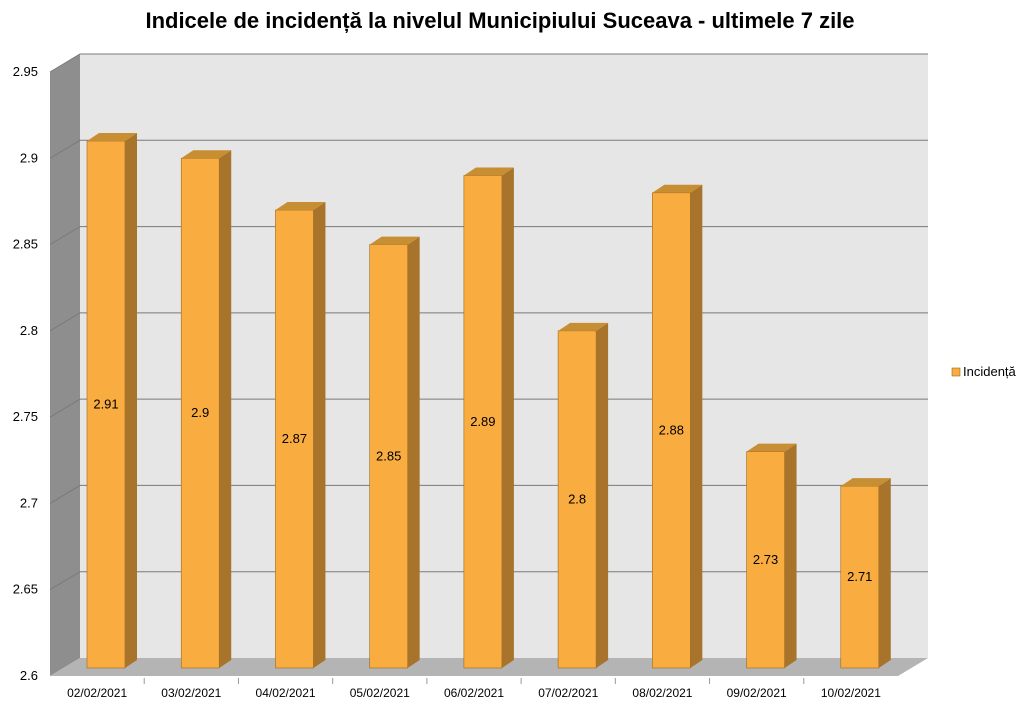 Image resolution: width=1024 pixels, height=707 pixels. What do you see at coordinates (25, 589) in the screenshot?
I see `y-tick-label: 2.65` at bounding box center [25, 589].